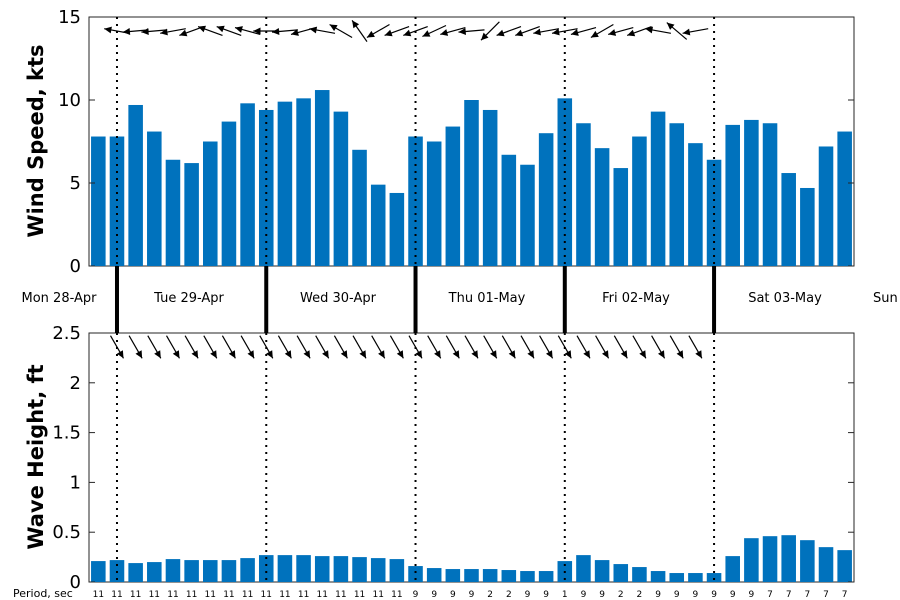 The height and width of the screenshot is (600, 900). I want to click on day-label: Fri 02-May, so click(636, 298).